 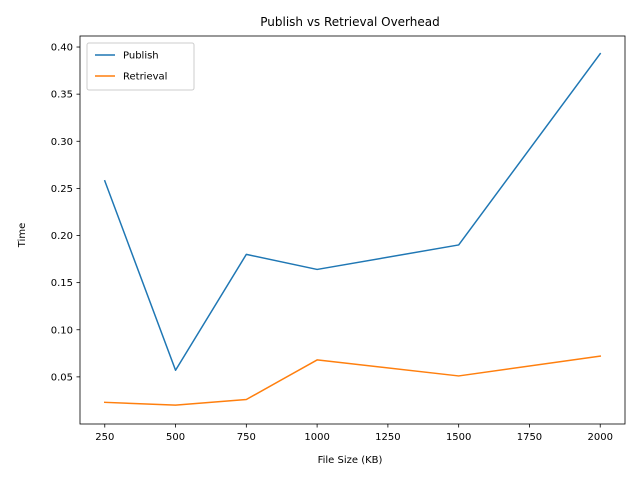 I want to click on y-tick-label: 0.05, so click(x=62, y=377).